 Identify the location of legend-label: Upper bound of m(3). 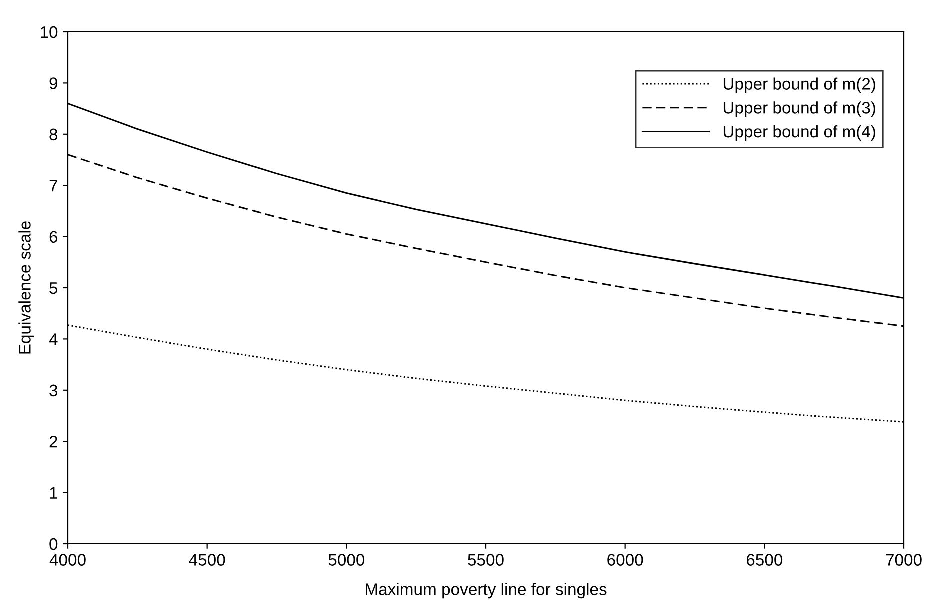
(800, 110).